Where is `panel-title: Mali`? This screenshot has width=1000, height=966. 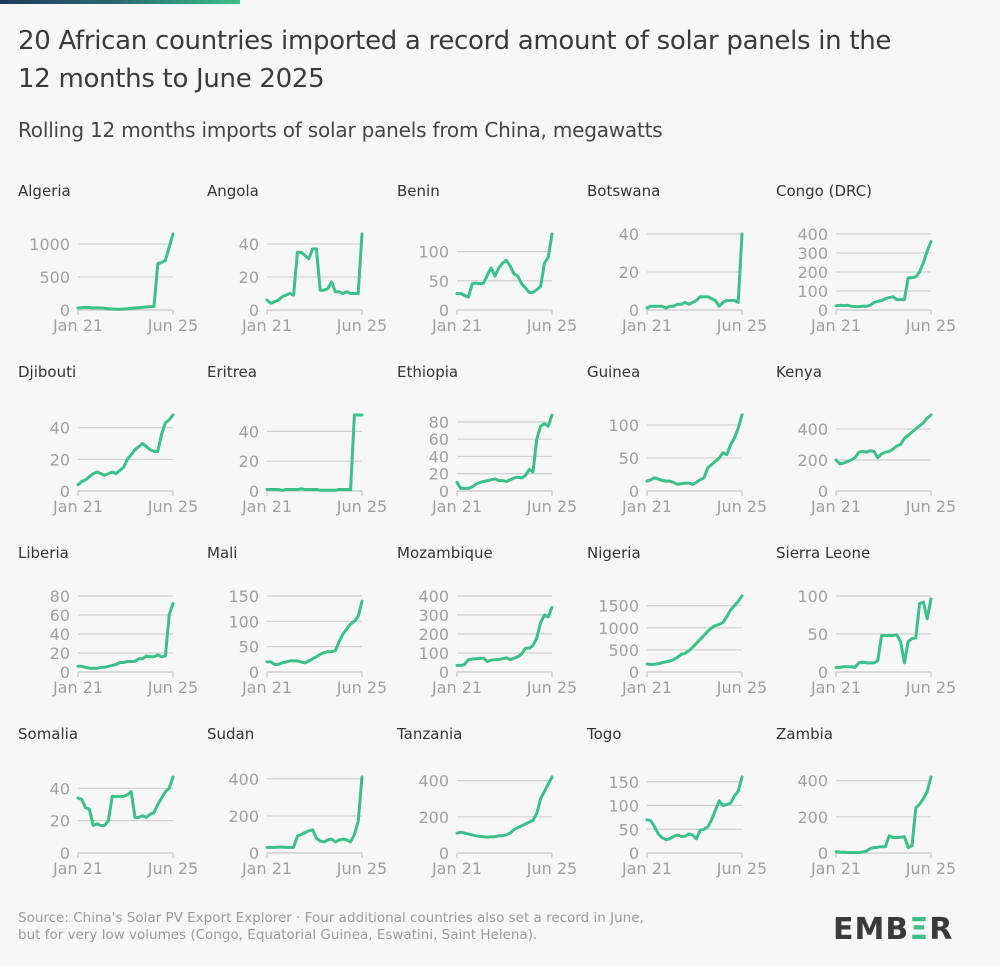
panel-title: Mali is located at coordinates (222, 553).